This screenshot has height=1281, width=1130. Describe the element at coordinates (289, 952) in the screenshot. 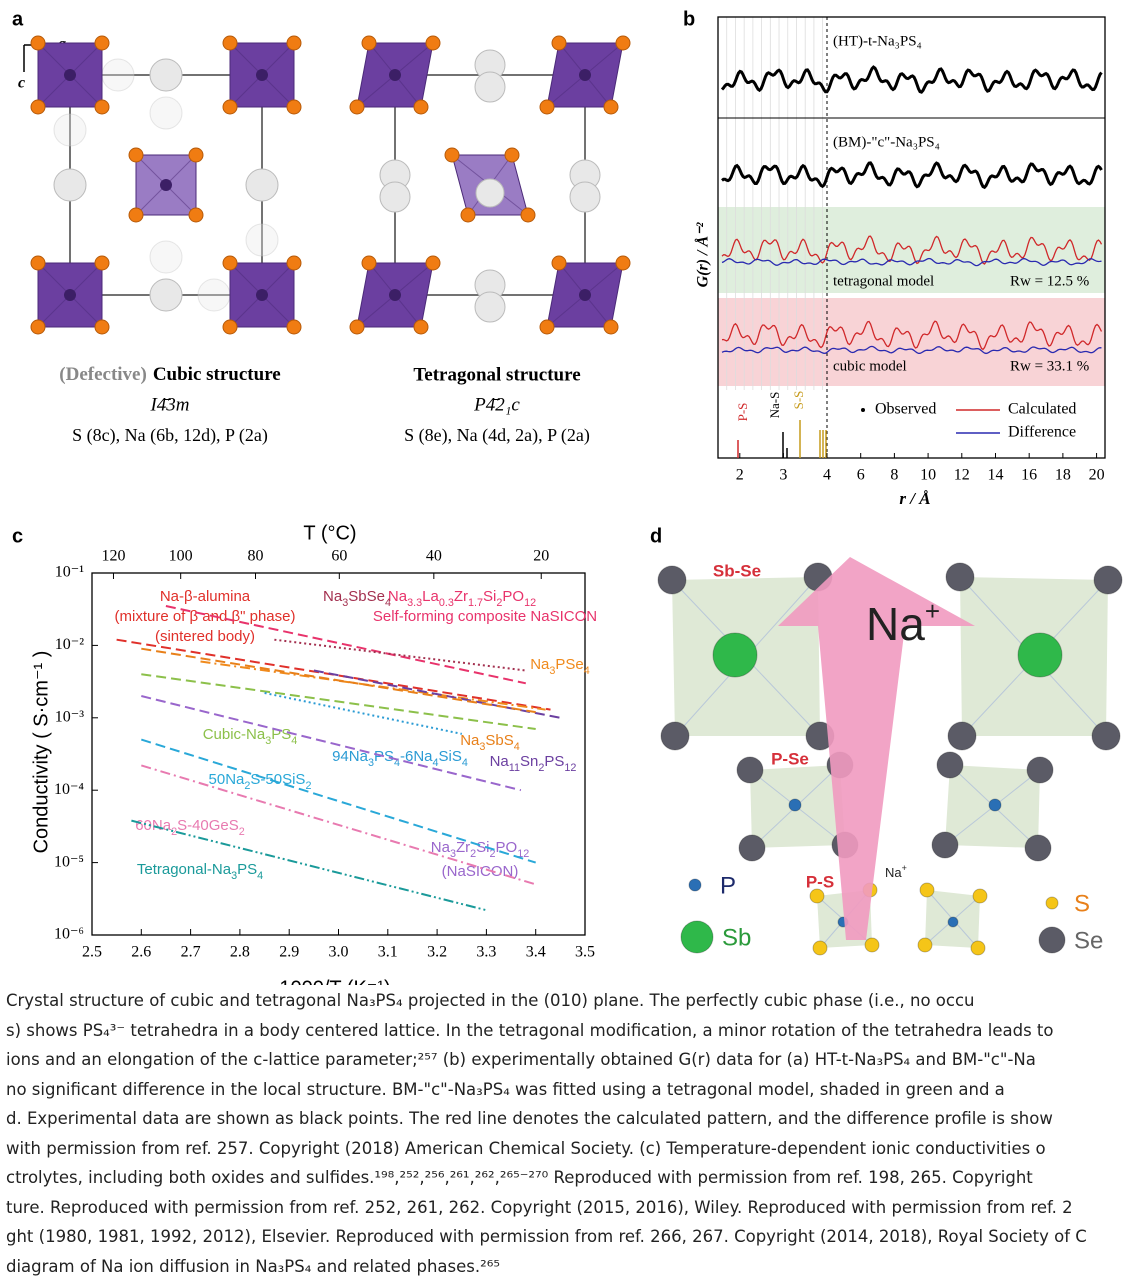

I see `x-tick-label: 2.9` at that location.